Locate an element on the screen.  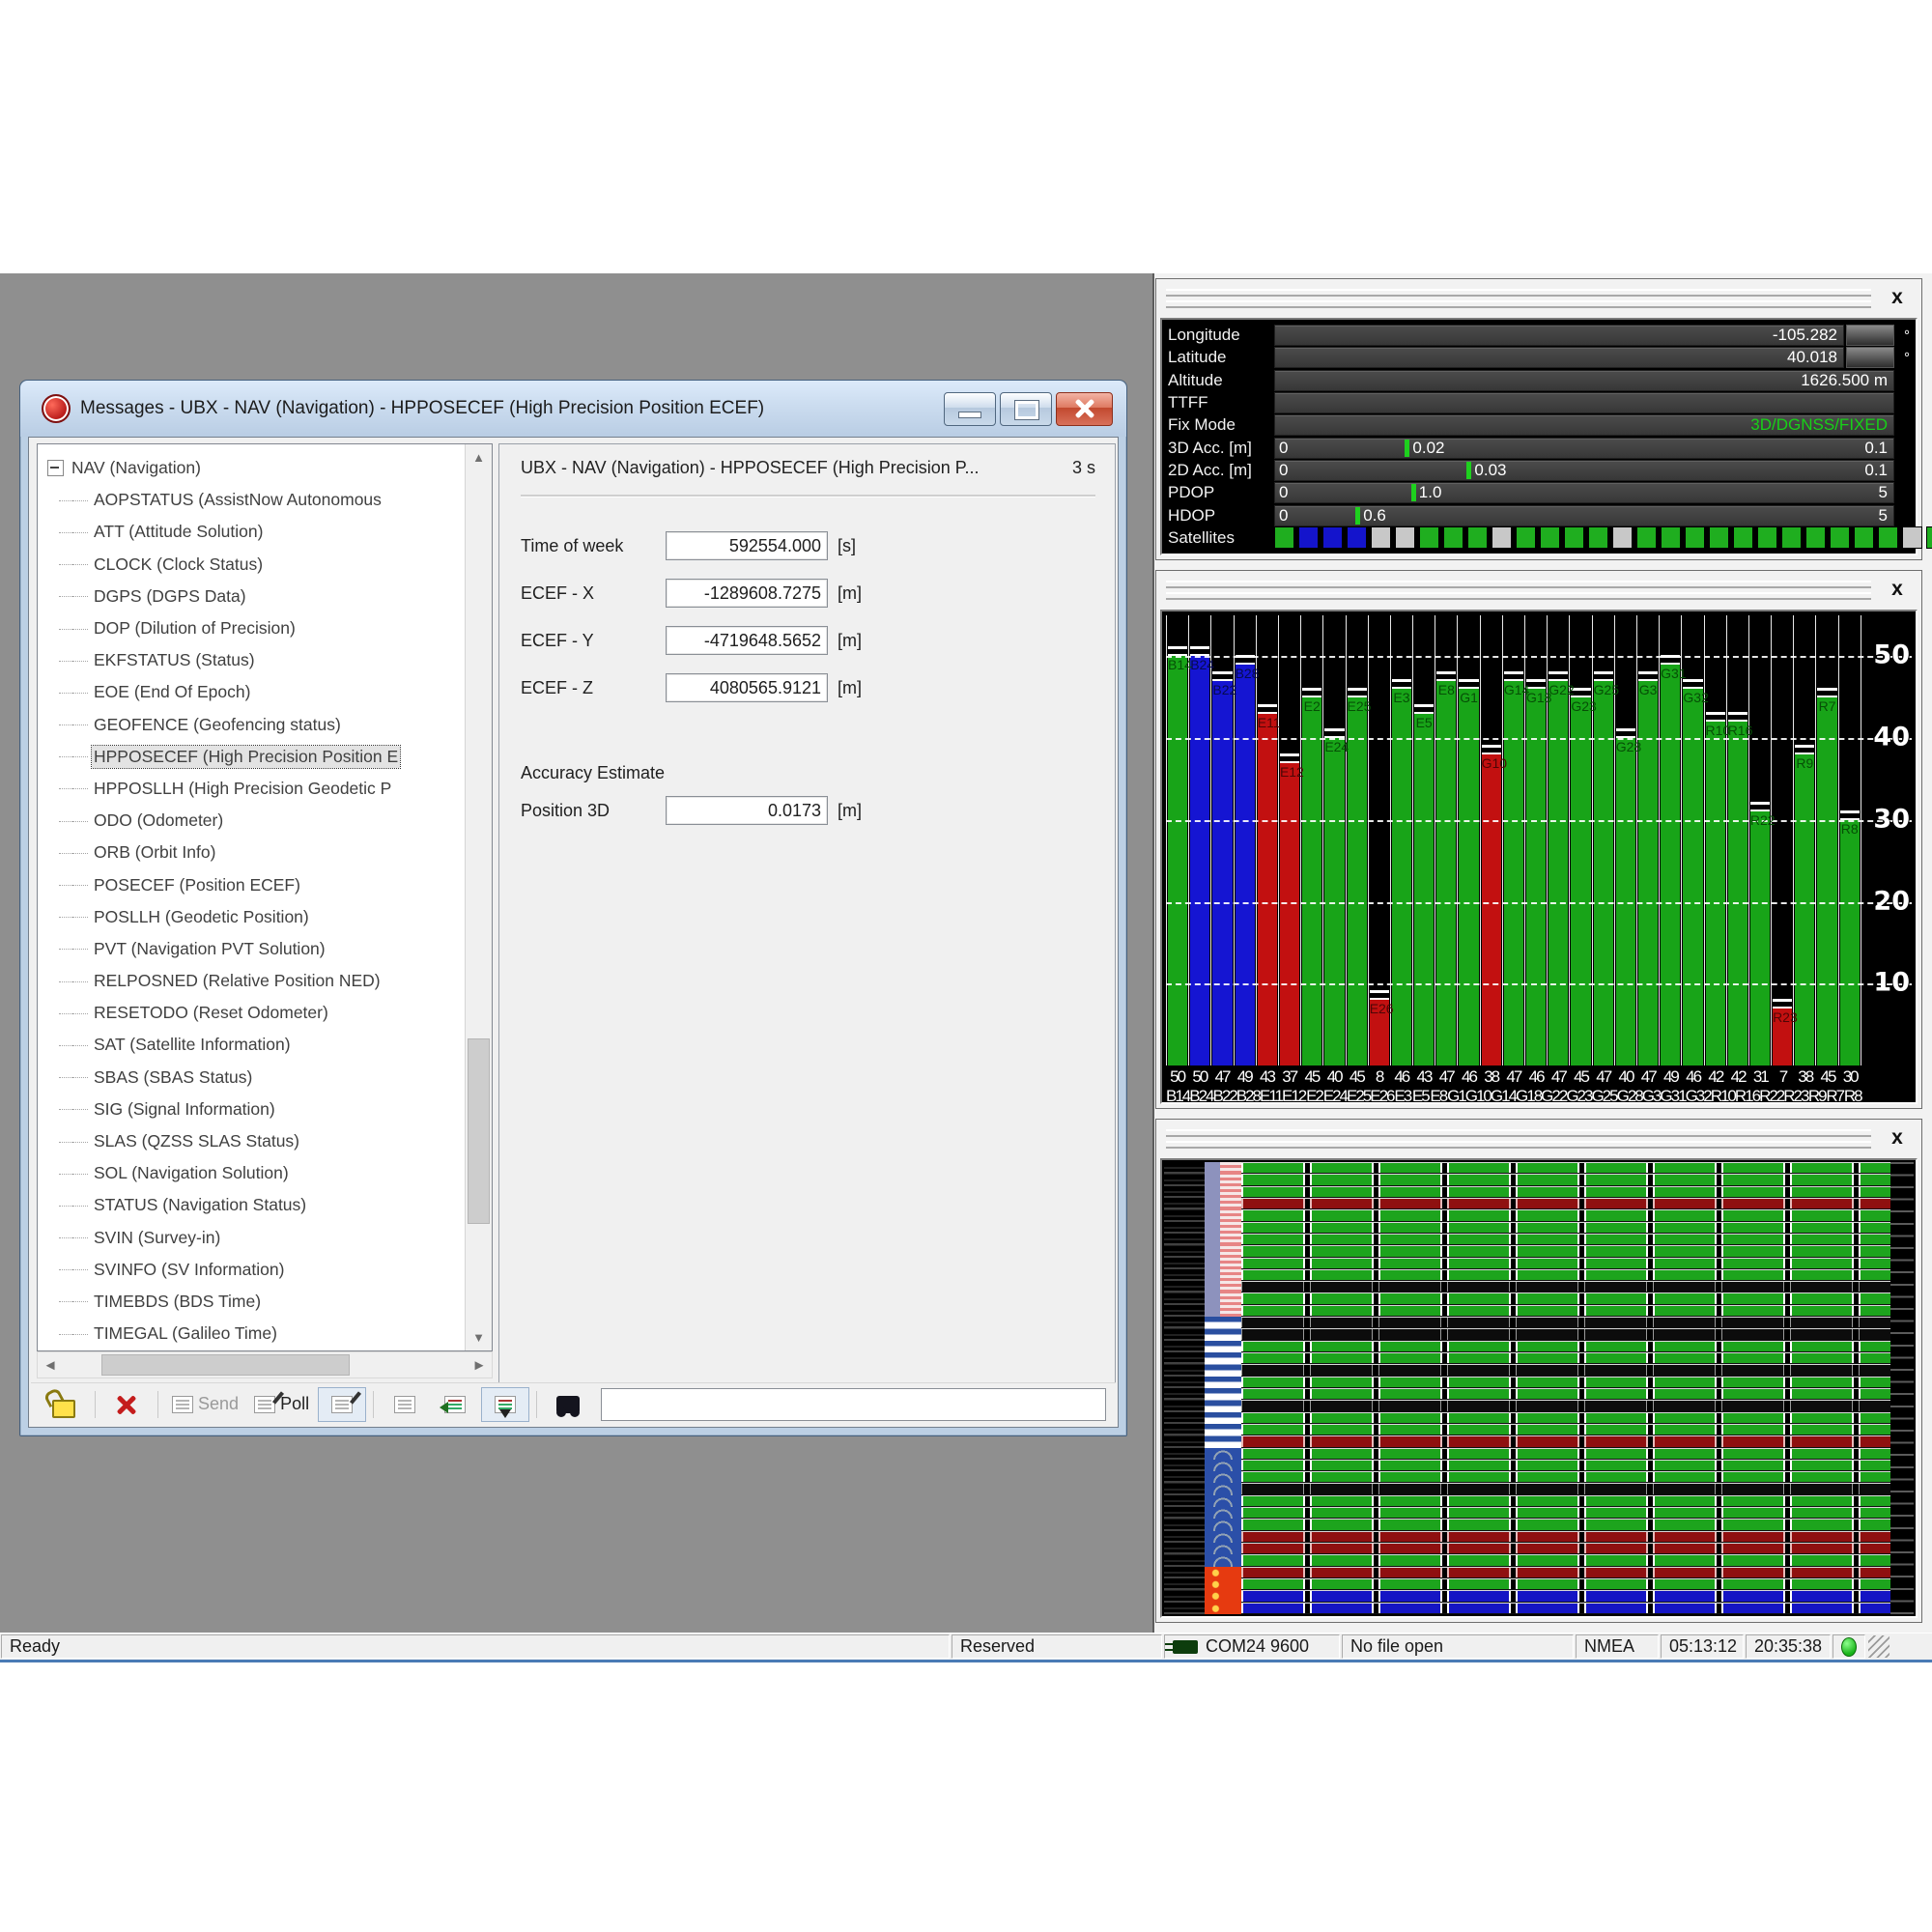
tree-item: ORB (Orbit Info) is located at coordinates (252, 852).